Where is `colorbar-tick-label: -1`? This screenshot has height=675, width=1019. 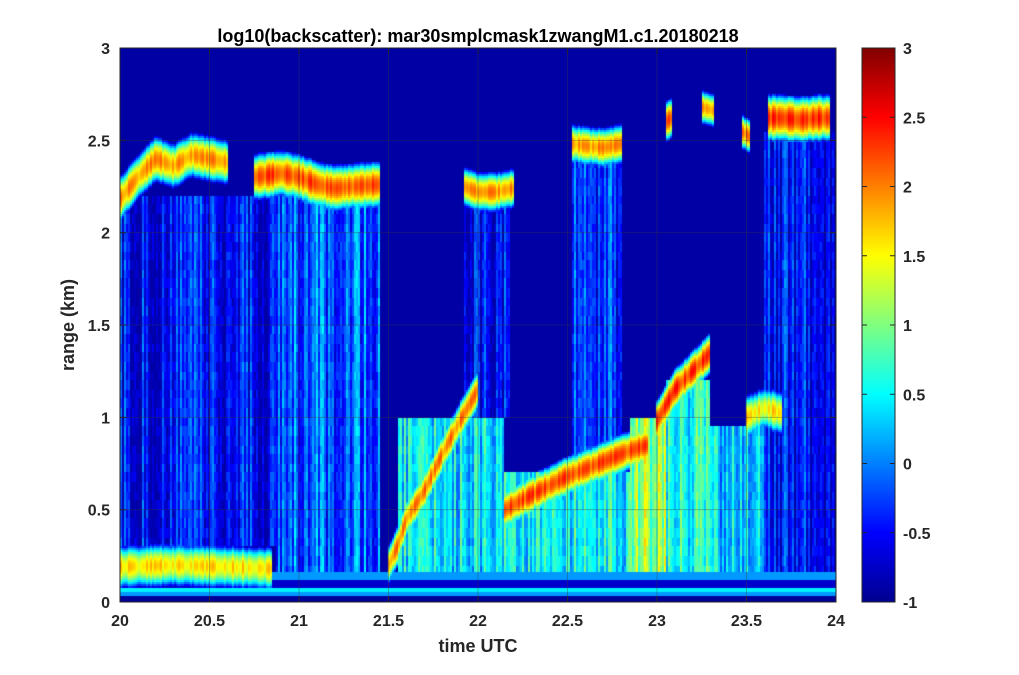
colorbar-tick-label: -1 is located at coordinates (910, 603).